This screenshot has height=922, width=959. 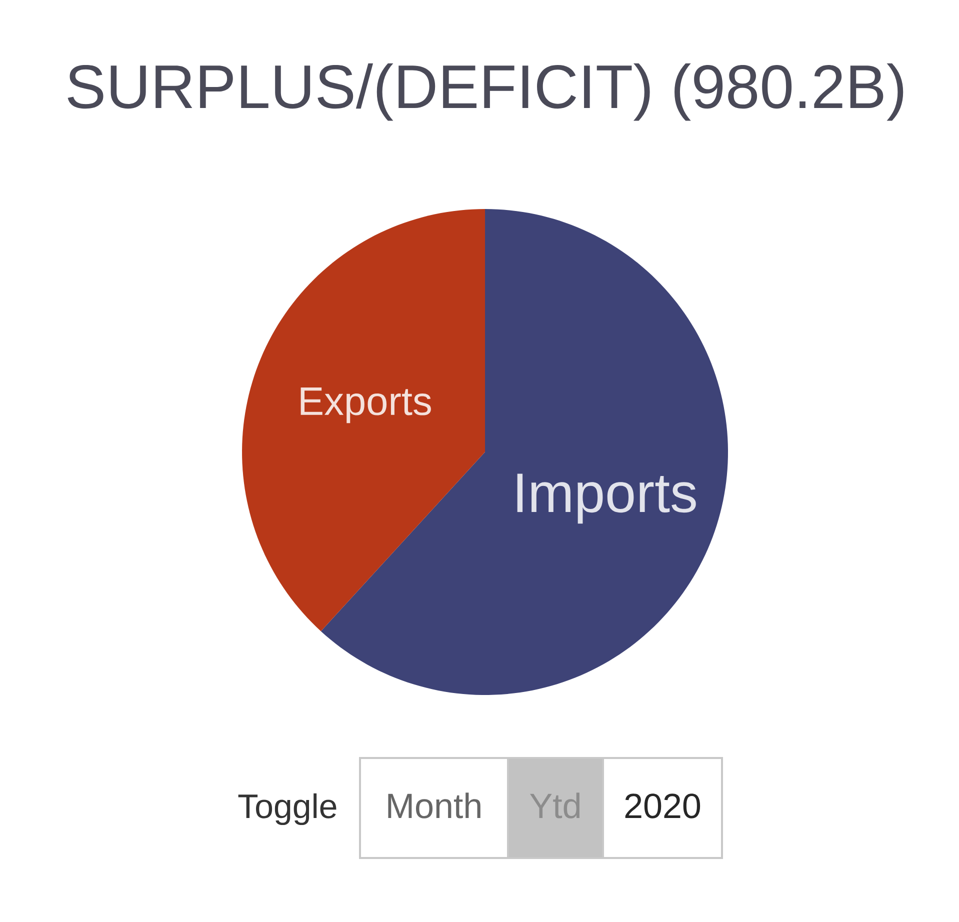 What do you see at coordinates (486, 92) in the screenshot?
I see `chart-title: SURPLUS/(DEFICIT) (980.2B)` at bounding box center [486, 92].